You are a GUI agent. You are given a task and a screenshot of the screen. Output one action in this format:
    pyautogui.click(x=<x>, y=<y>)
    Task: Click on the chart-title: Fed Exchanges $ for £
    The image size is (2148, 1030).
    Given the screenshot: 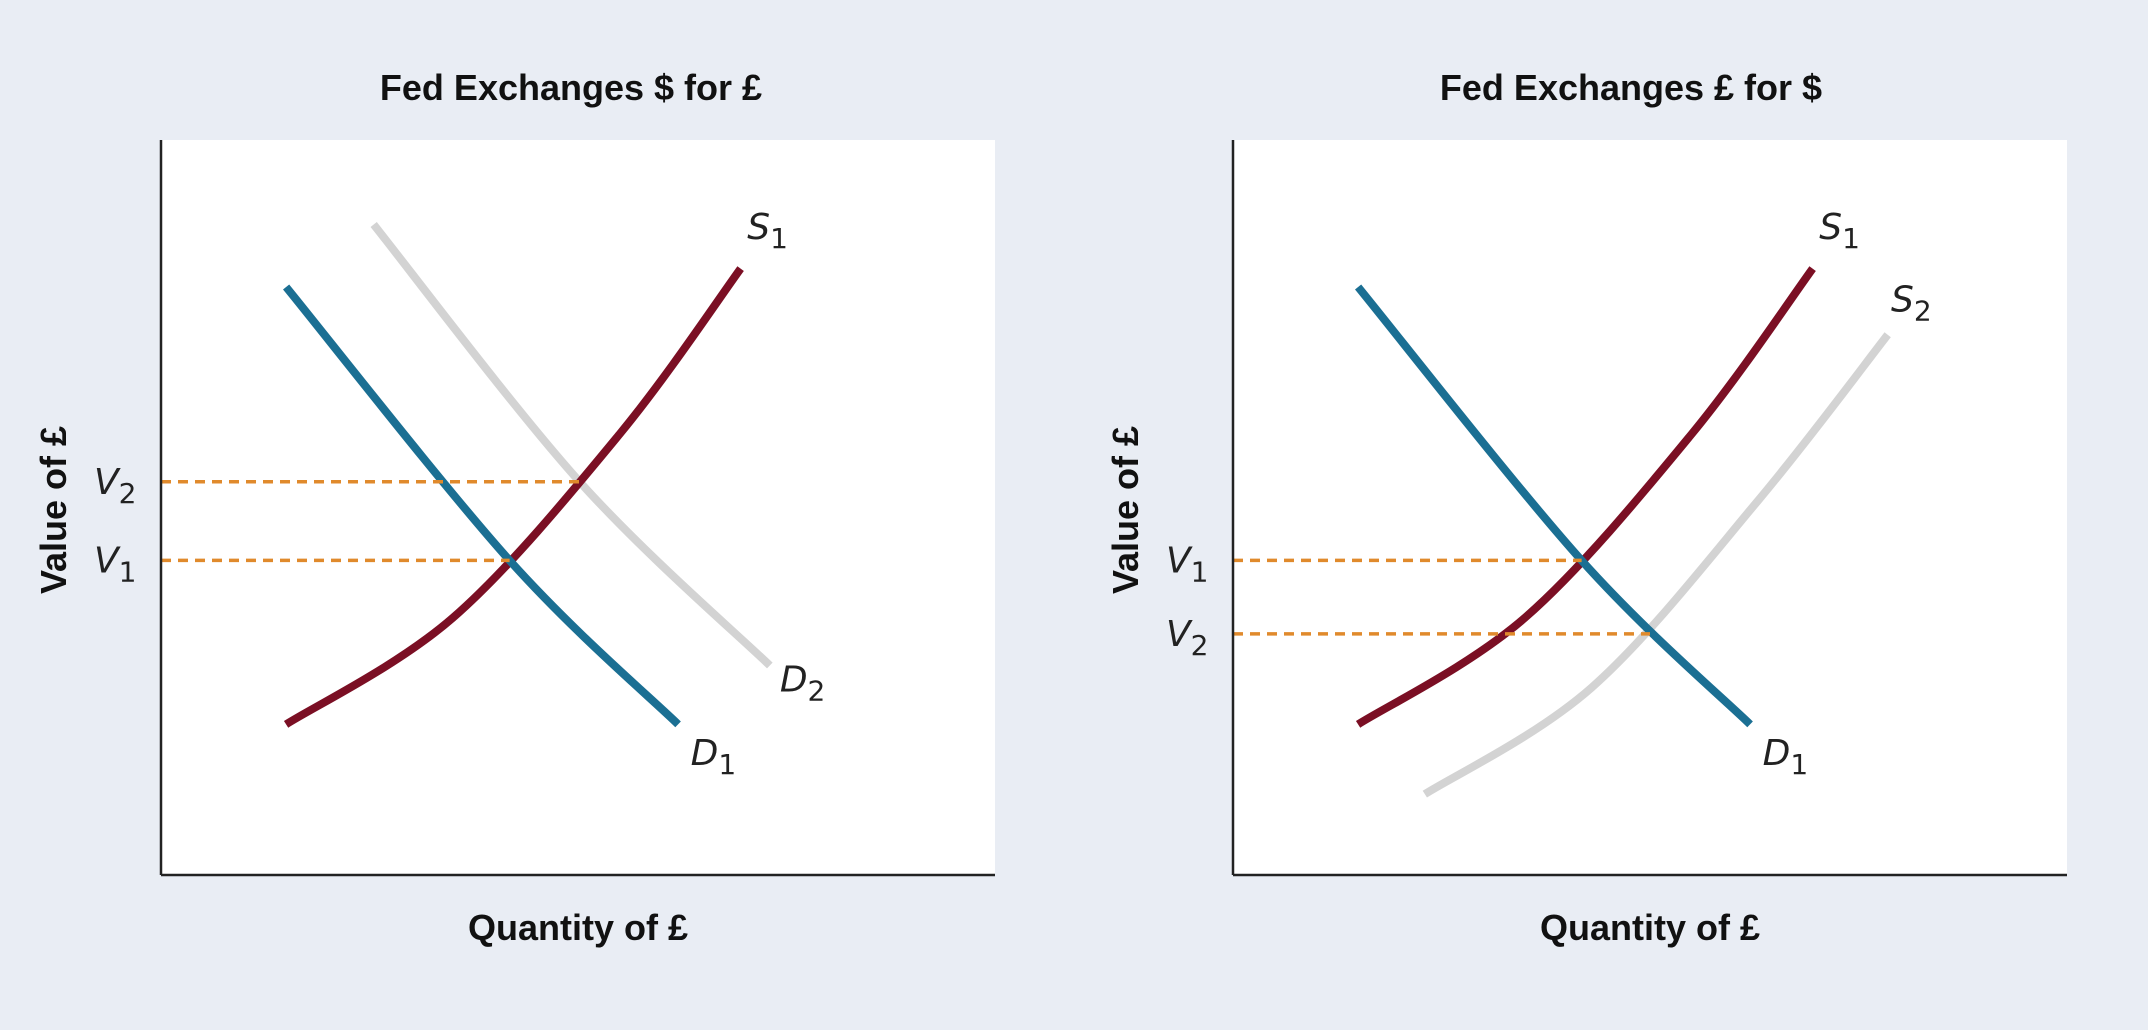 What is the action you would take?
    pyautogui.click(x=571, y=87)
    